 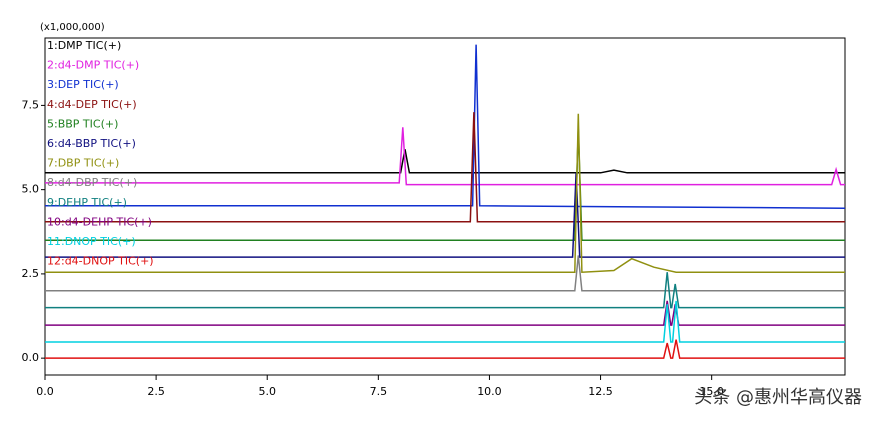 I want to click on legend-label: 3:DEP TIC(+), so click(x=83, y=84).